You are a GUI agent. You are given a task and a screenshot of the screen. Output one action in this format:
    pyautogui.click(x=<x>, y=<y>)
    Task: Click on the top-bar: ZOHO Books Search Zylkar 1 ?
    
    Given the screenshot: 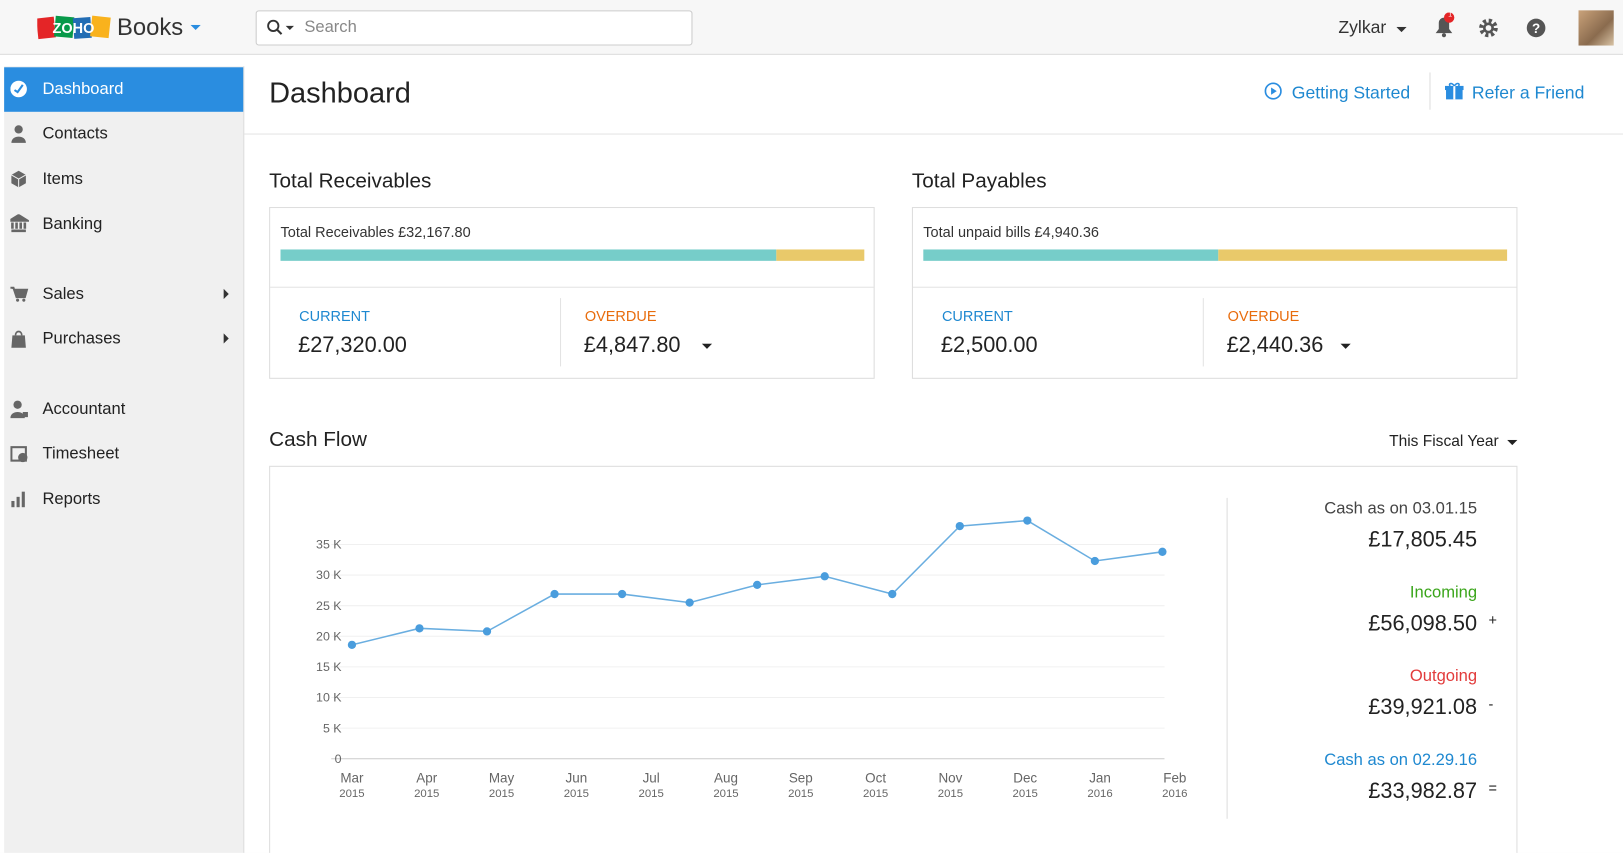 What is the action you would take?
    pyautogui.click(x=811, y=27)
    